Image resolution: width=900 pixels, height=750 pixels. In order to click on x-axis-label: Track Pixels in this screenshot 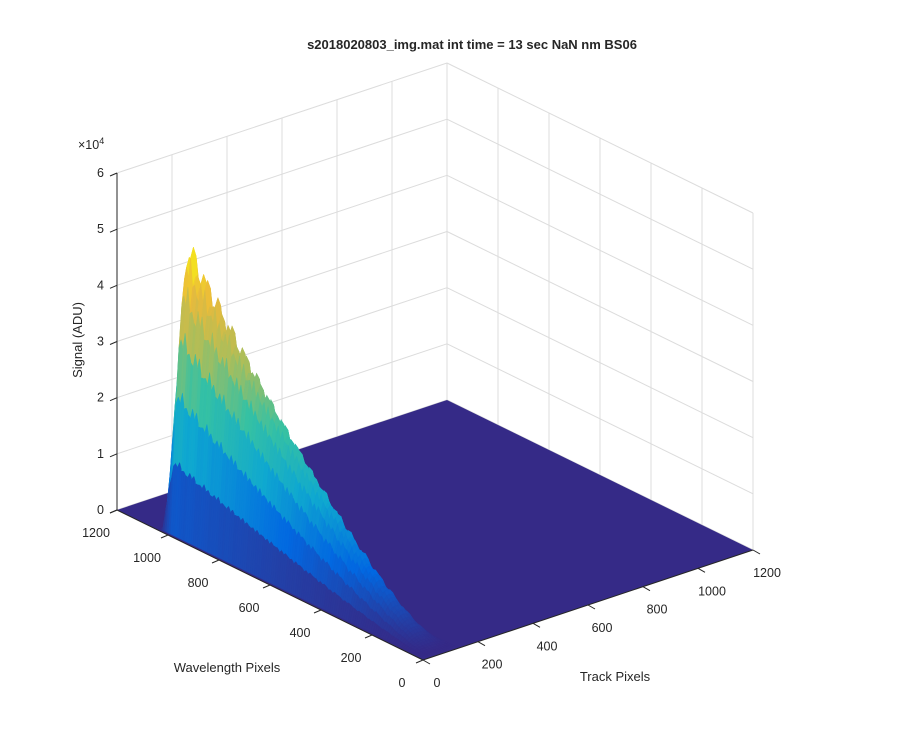, I will do `click(615, 676)`.